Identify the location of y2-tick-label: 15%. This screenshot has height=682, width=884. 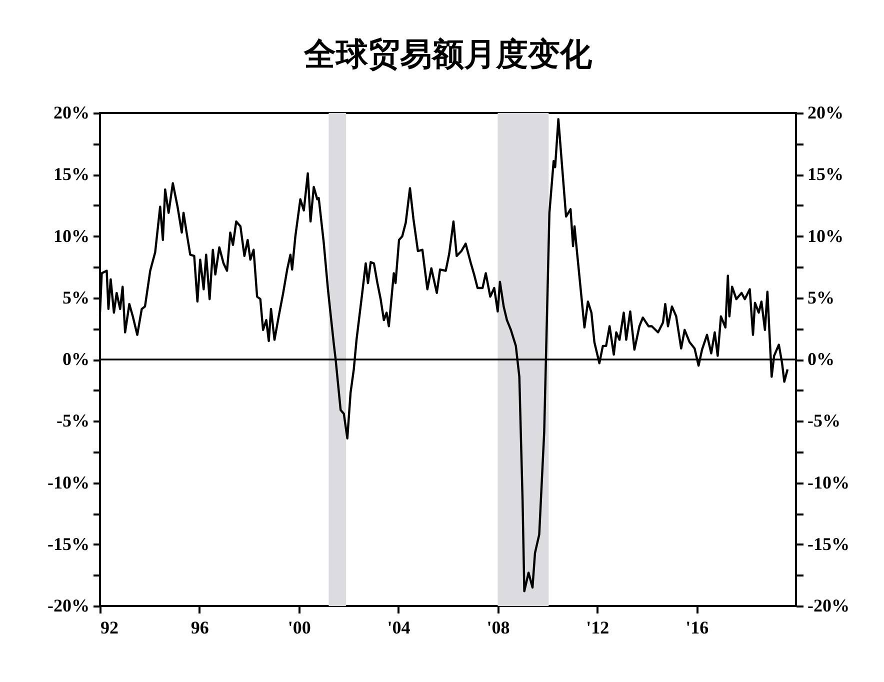
(826, 174).